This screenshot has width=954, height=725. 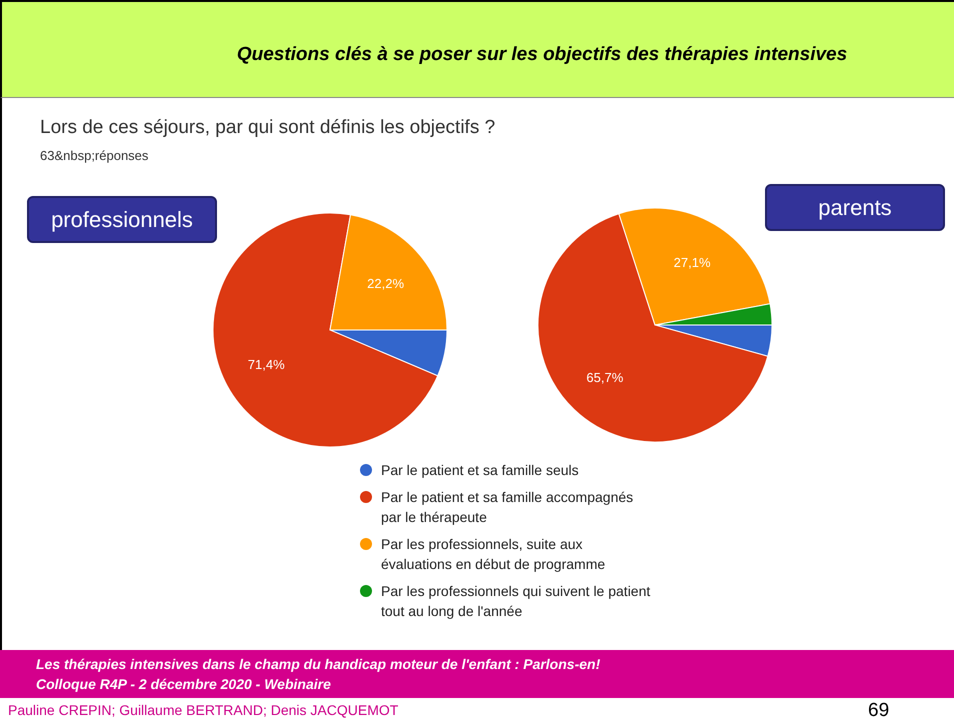 I want to click on legend-label: Par le patient et sa famille accompagnés par le thérapeute, so click(x=507, y=507).